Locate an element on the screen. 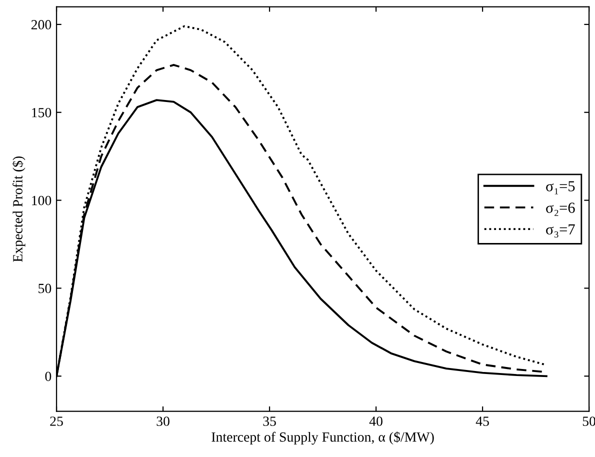 The height and width of the screenshot is (457, 595). x-tick-label: 40 is located at coordinates (375, 421).